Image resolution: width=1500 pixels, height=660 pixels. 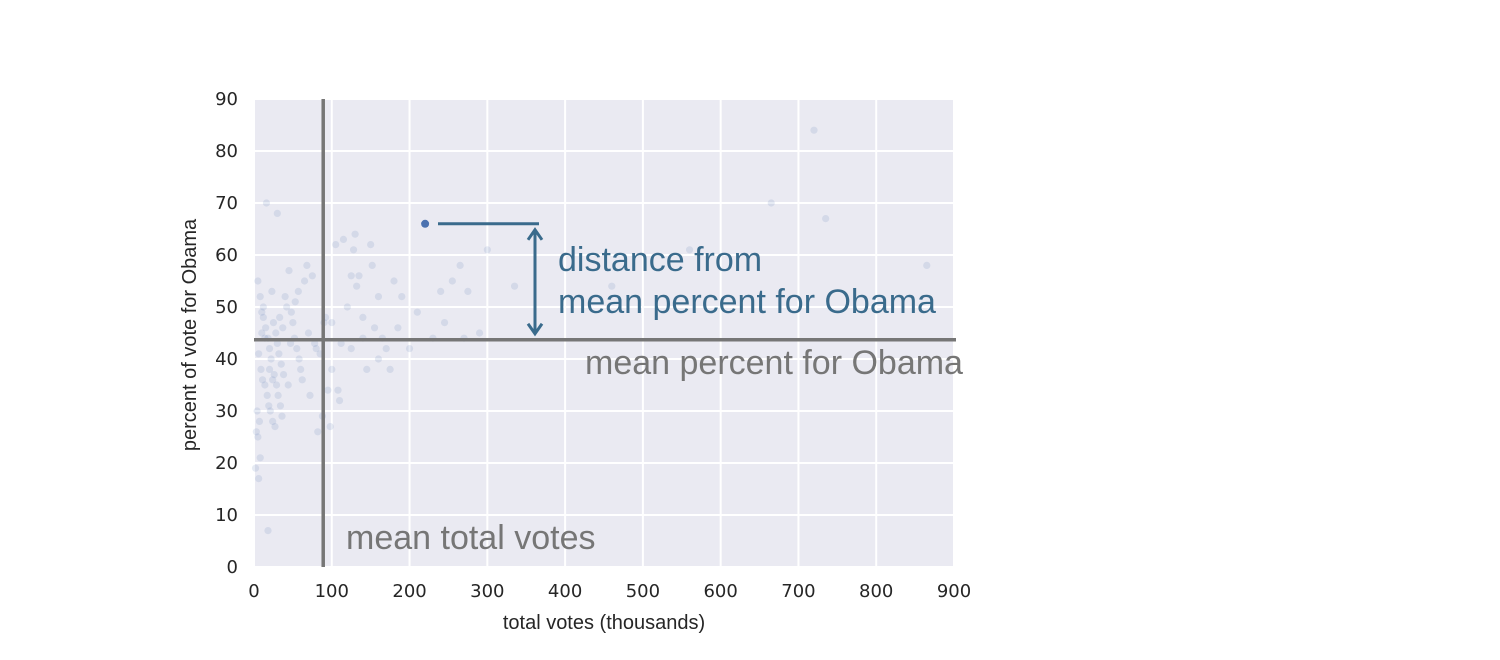 What do you see at coordinates (470, 538) in the screenshot?
I see `mean-total-votes-label: mean total votes` at bounding box center [470, 538].